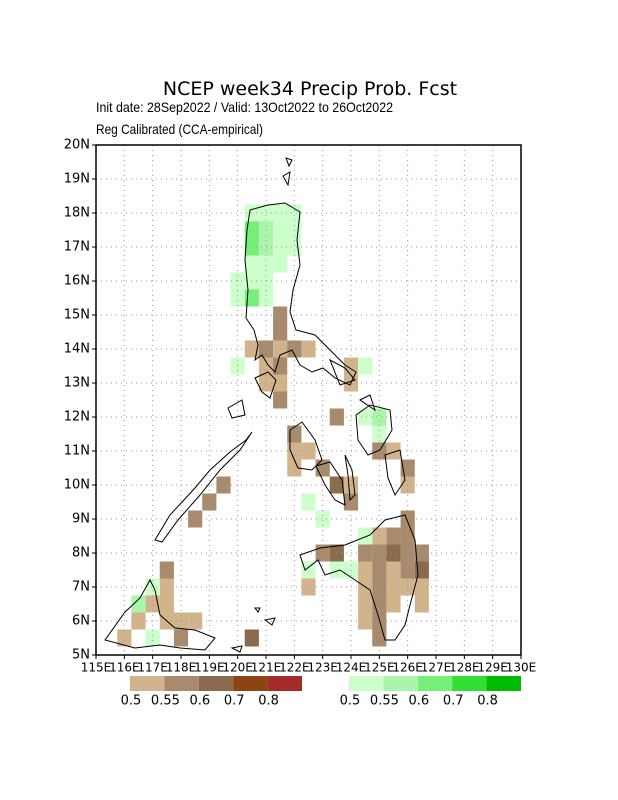 This screenshot has width=618, height=800. What do you see at coordinates (77, 179) in the screenshot?
I see `y-tick-label: 19N` at bounding box center [77, 179].